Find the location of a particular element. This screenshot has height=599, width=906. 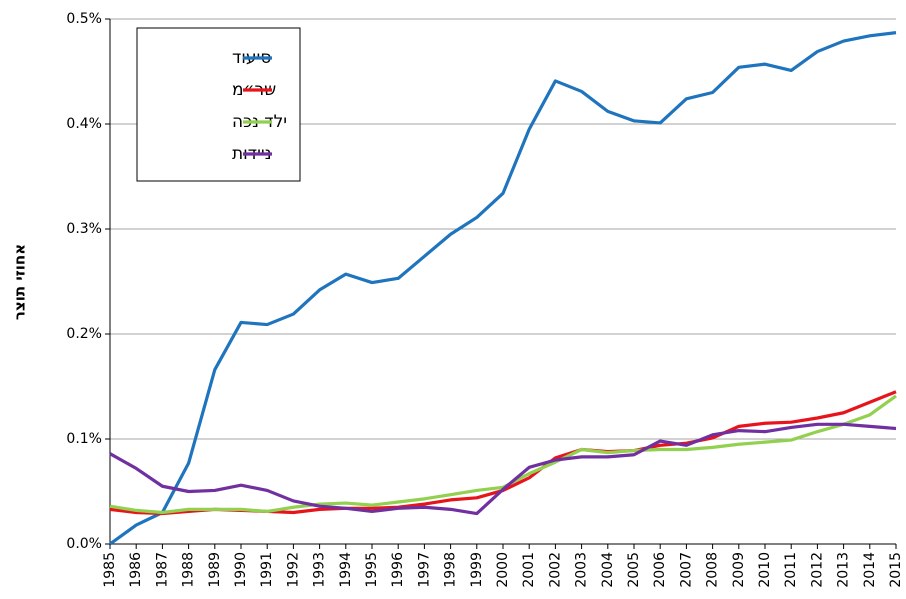

y-tick-label: 0.5% is located at coordinates (84, 19).